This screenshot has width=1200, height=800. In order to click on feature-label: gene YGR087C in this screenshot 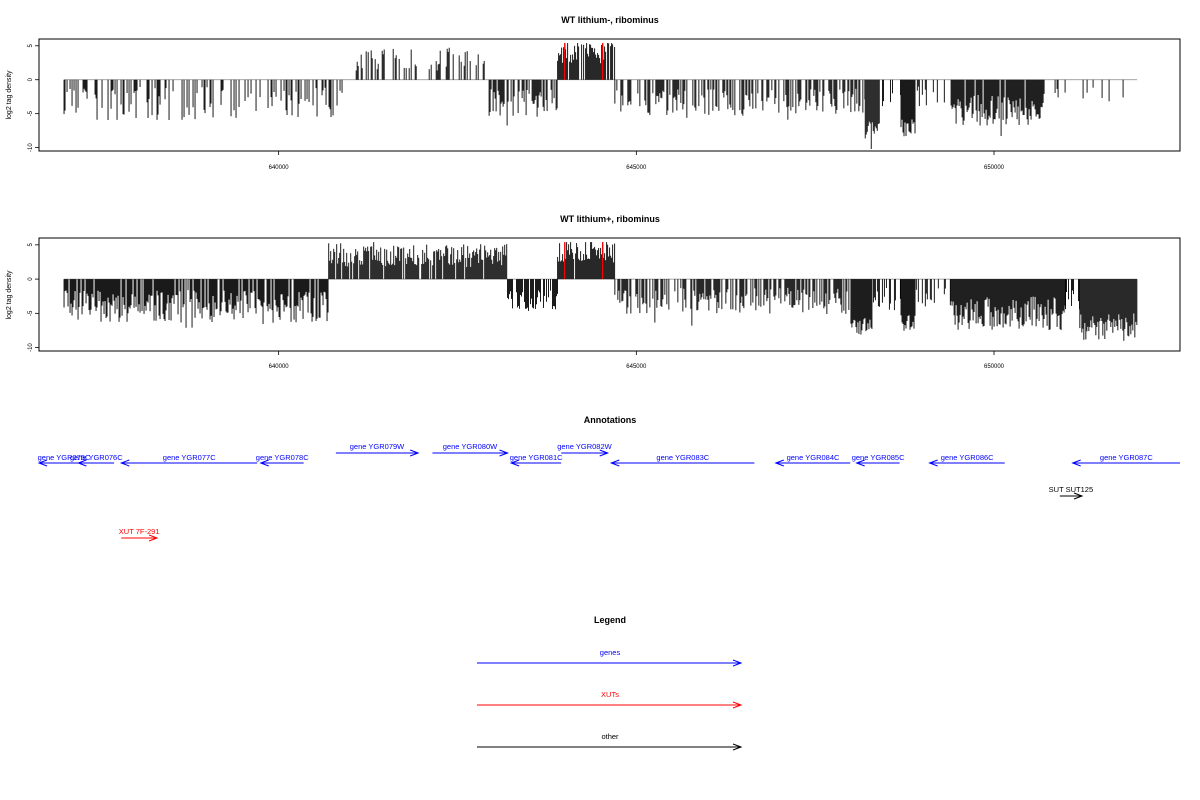, I will do `click(1126, 457)`.